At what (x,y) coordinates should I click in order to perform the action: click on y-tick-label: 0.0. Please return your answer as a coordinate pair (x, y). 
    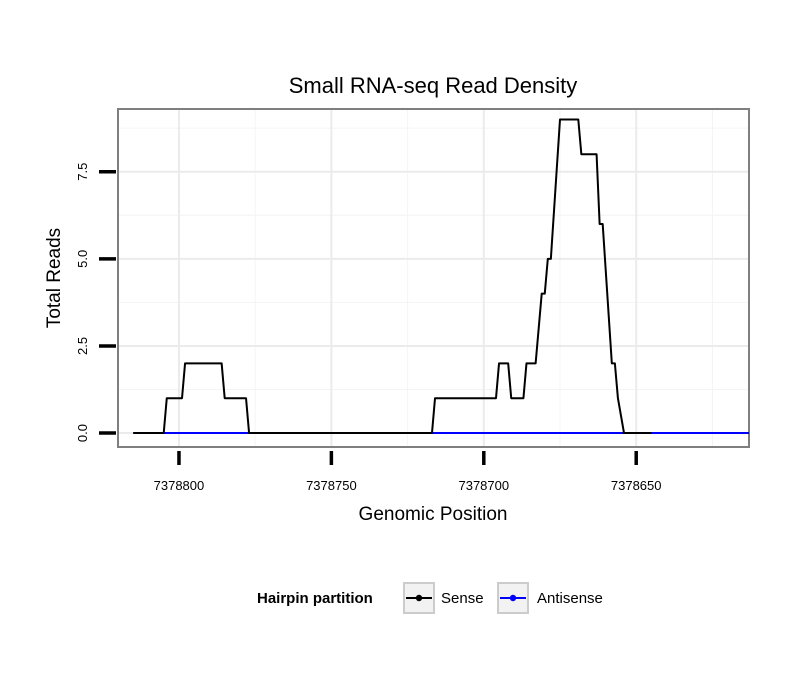
    Looking at the image, I should click on (82, 433).